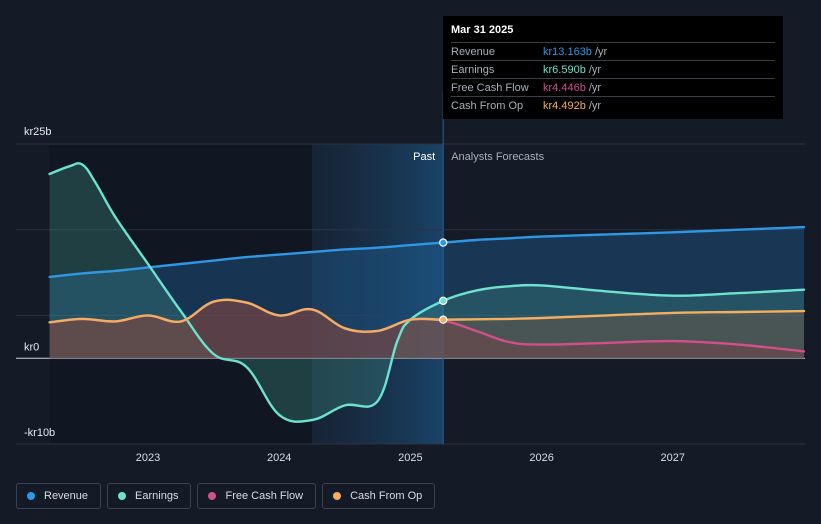 This screenshot has width=821, height=524. What do you see at coordinates (564, 87) in the screenshot?
I see `tooltip-value: kr4.446b` at bounding box center [564, 87].